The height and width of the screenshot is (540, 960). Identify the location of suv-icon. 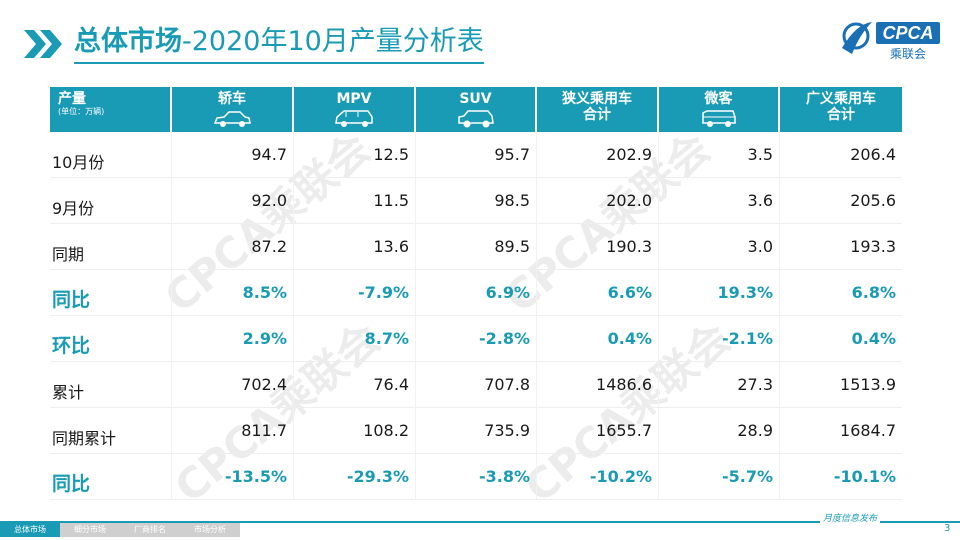
(475, 119).